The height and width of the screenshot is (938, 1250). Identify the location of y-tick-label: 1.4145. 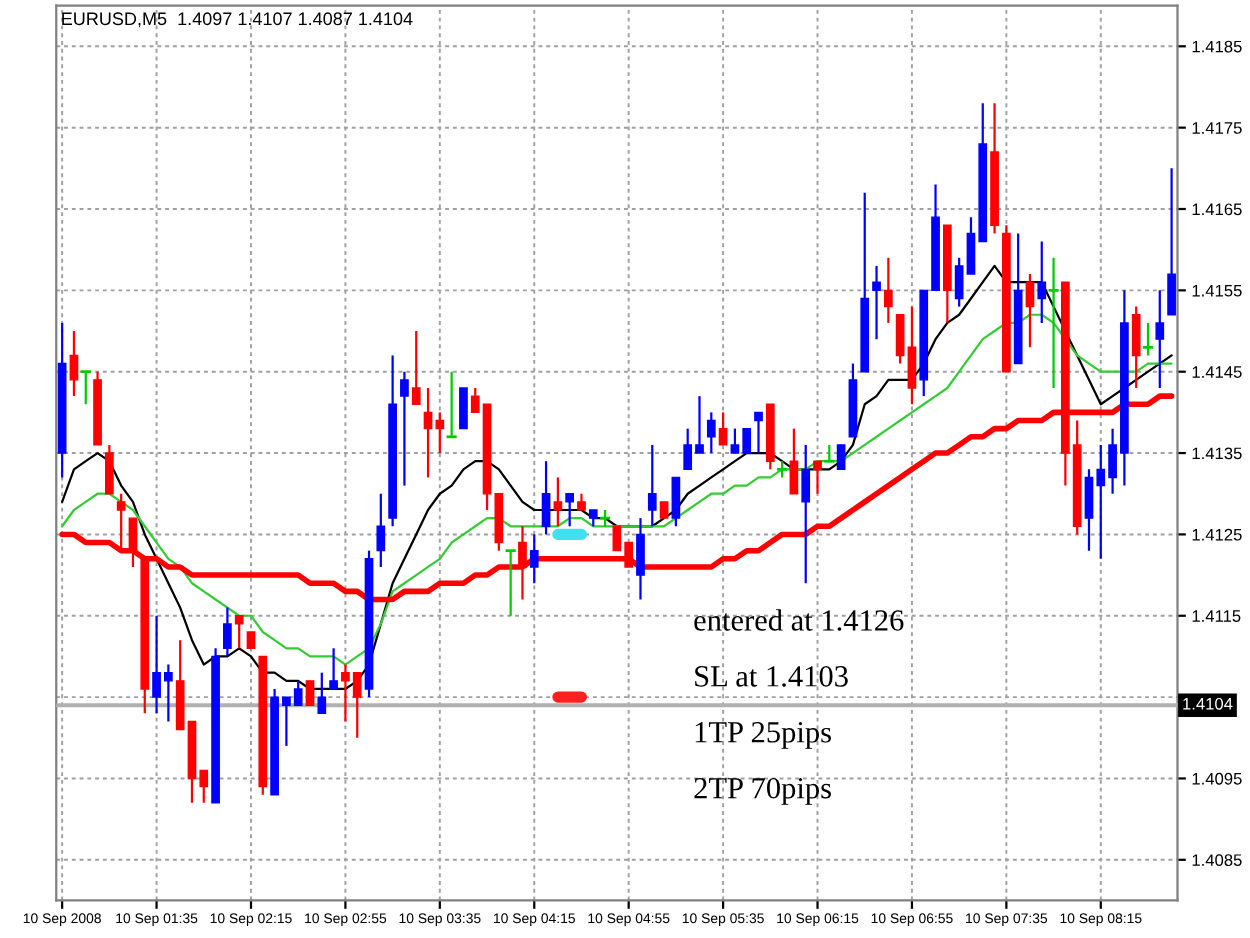
(1217, 372).